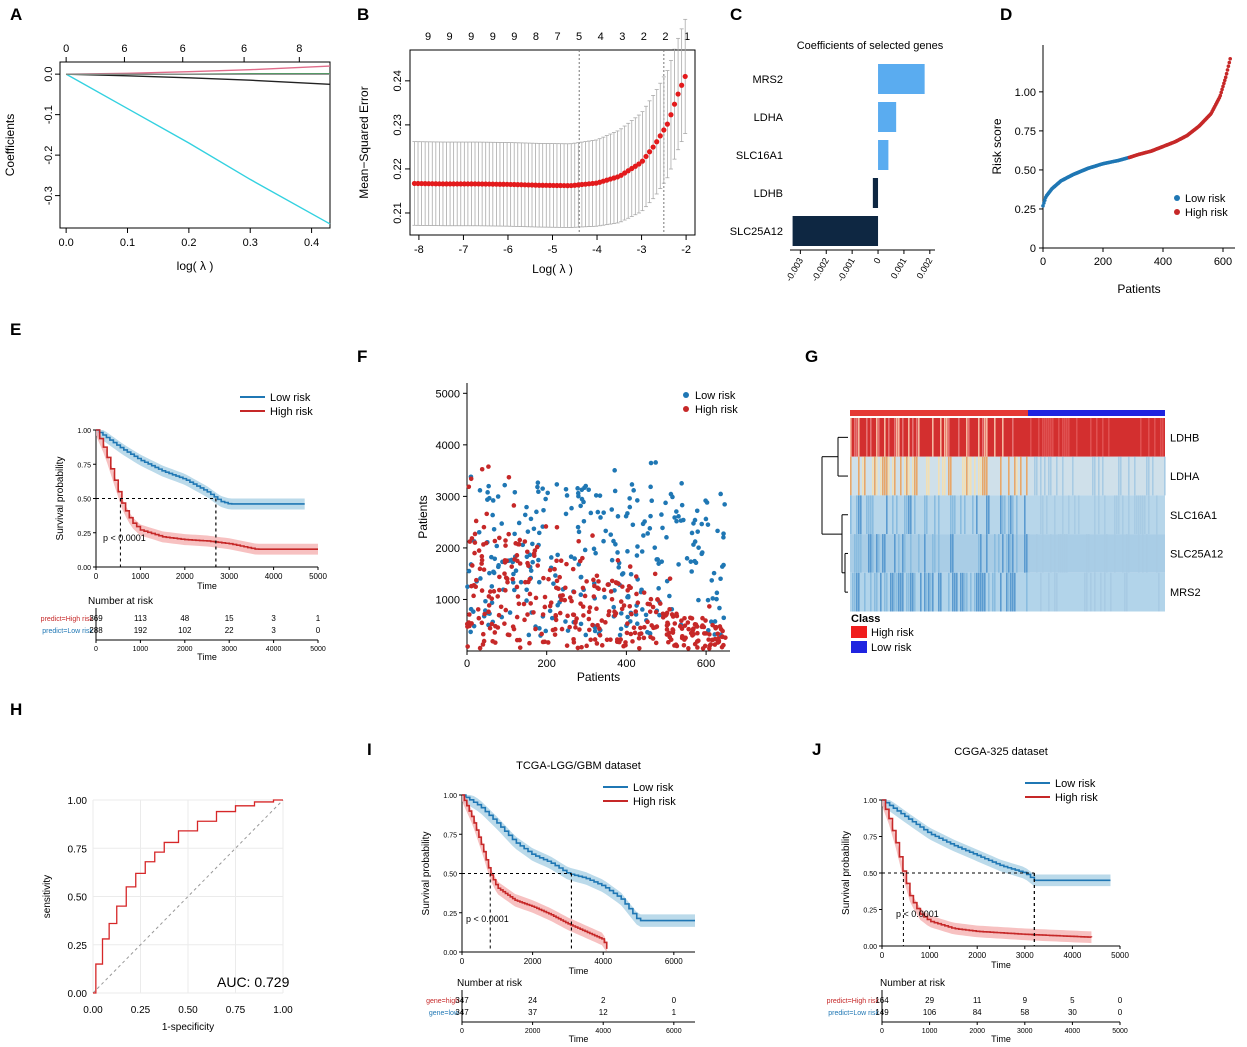 This screenshot has height=1047, width=1247. What do you see at coordinates (1177, 198) in the screenshot?
I see `legend-low-marker` at bounding box center [1177, 198].